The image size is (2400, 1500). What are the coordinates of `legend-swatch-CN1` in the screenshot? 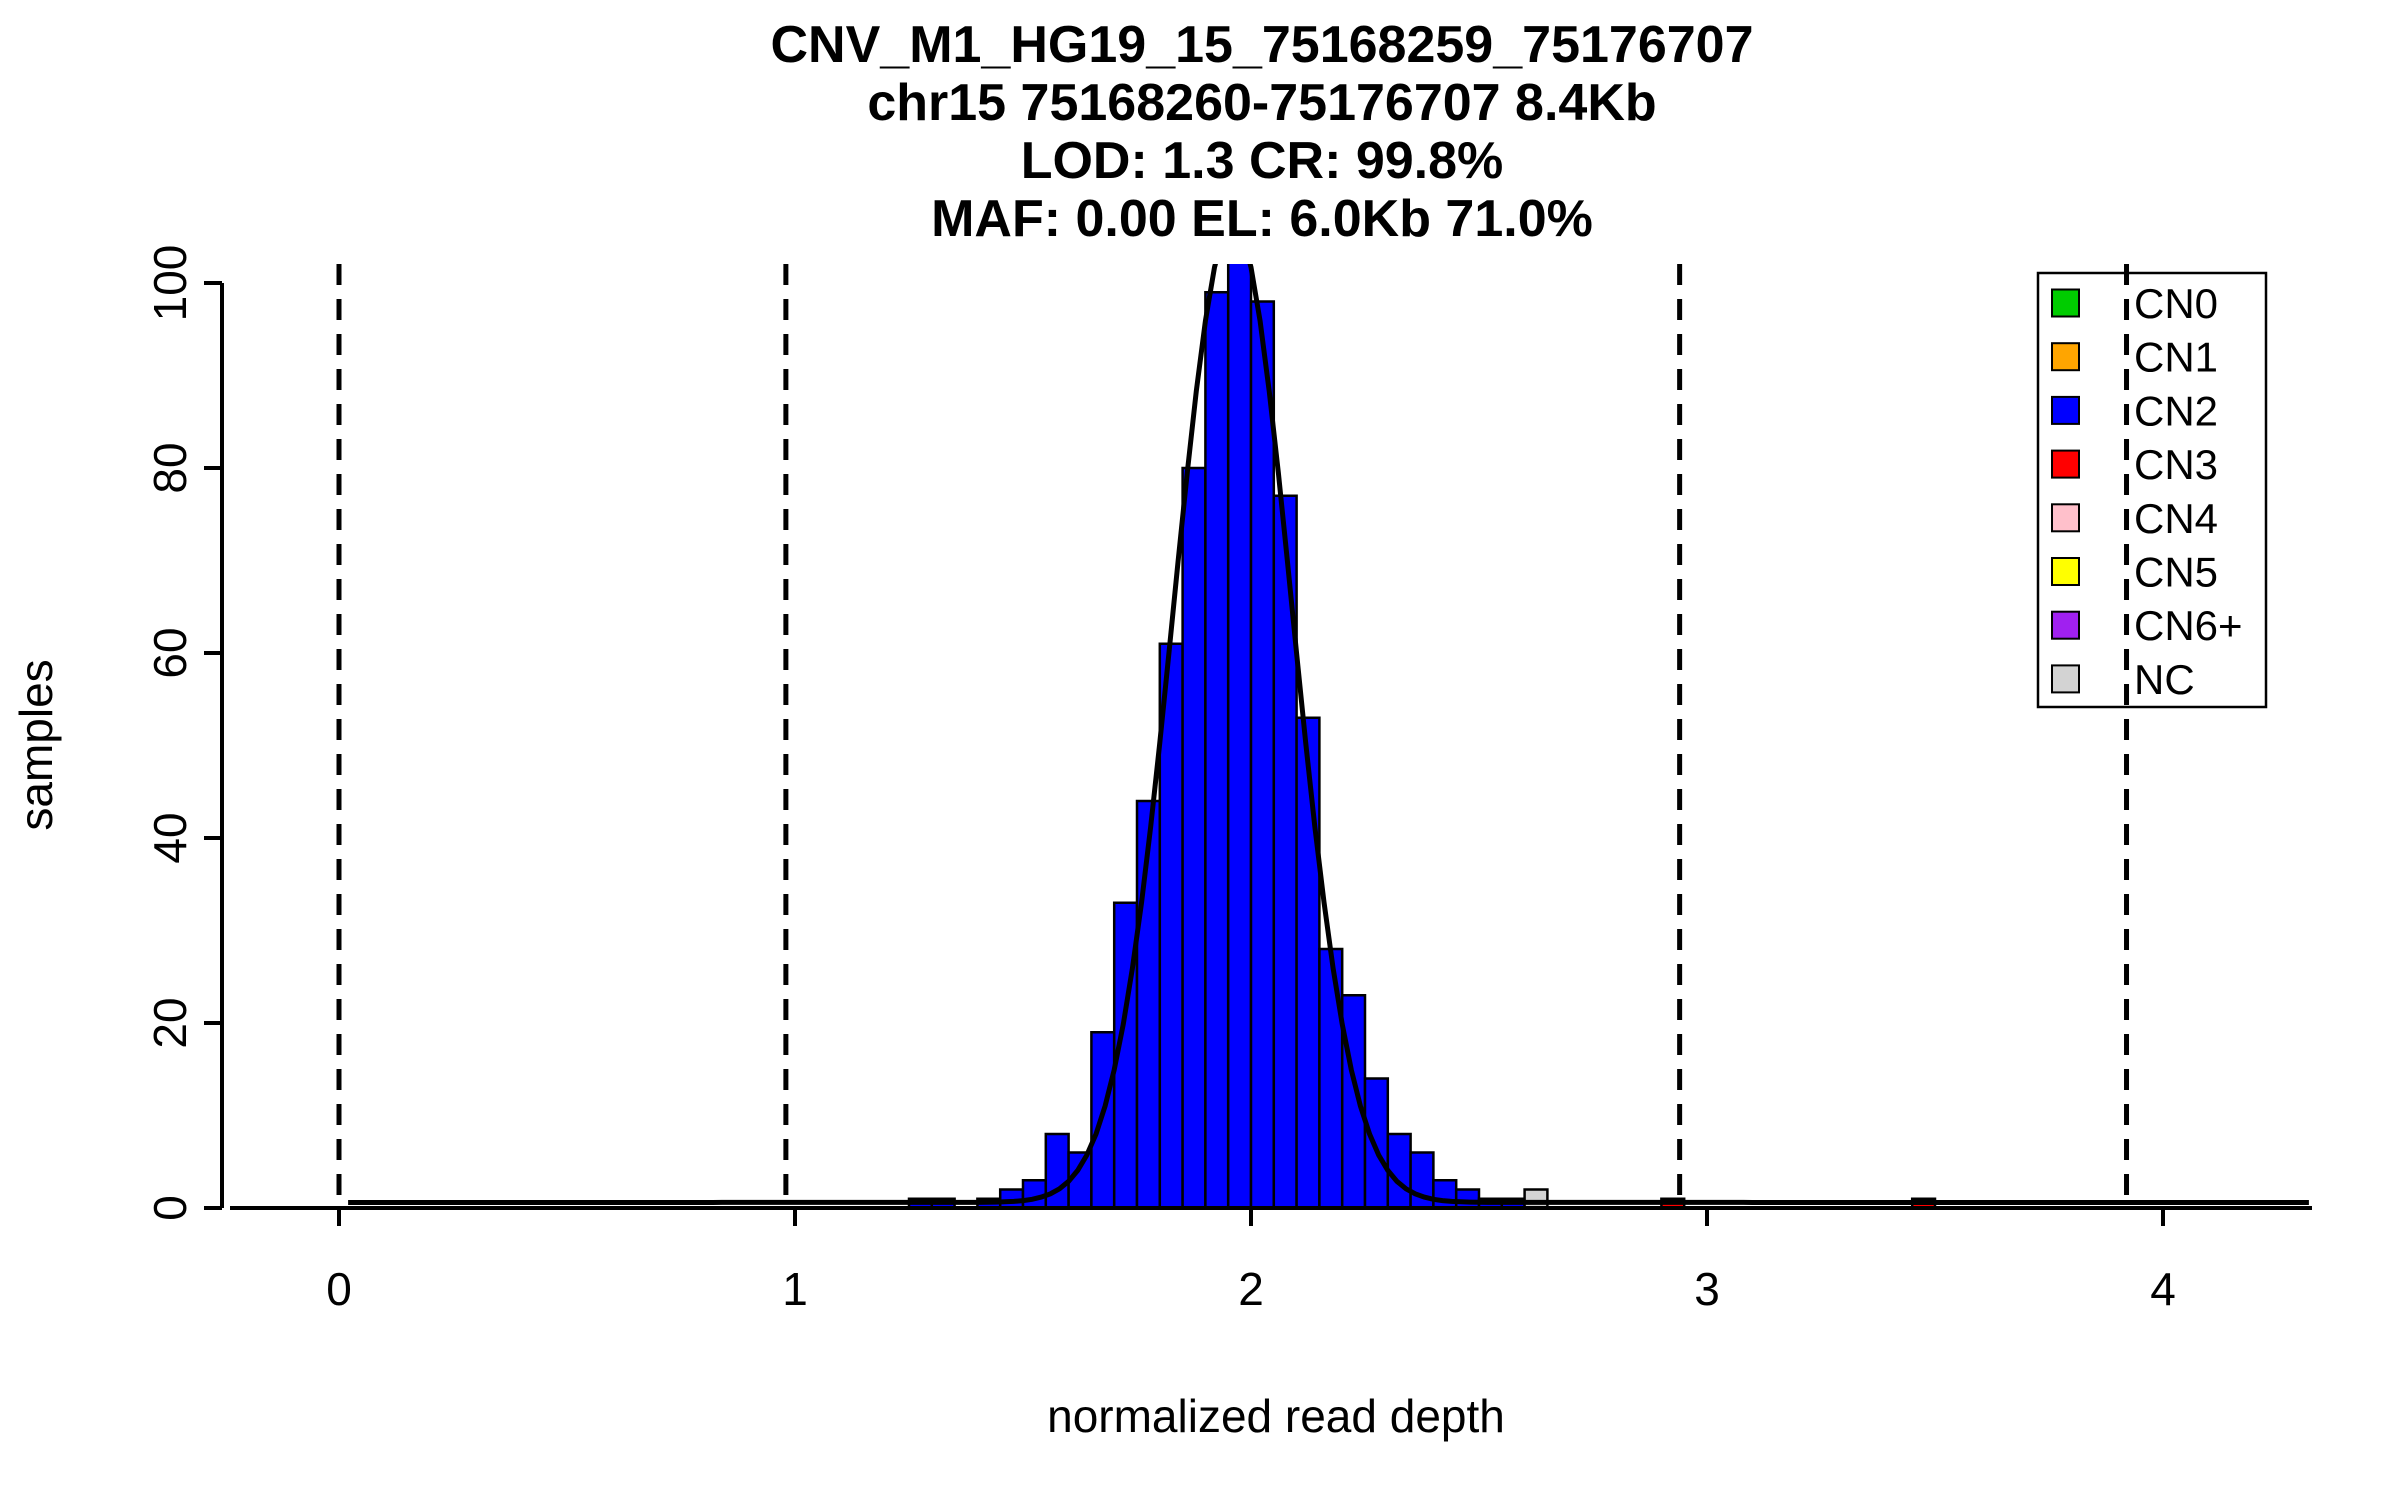 It's located at (2065, 357).